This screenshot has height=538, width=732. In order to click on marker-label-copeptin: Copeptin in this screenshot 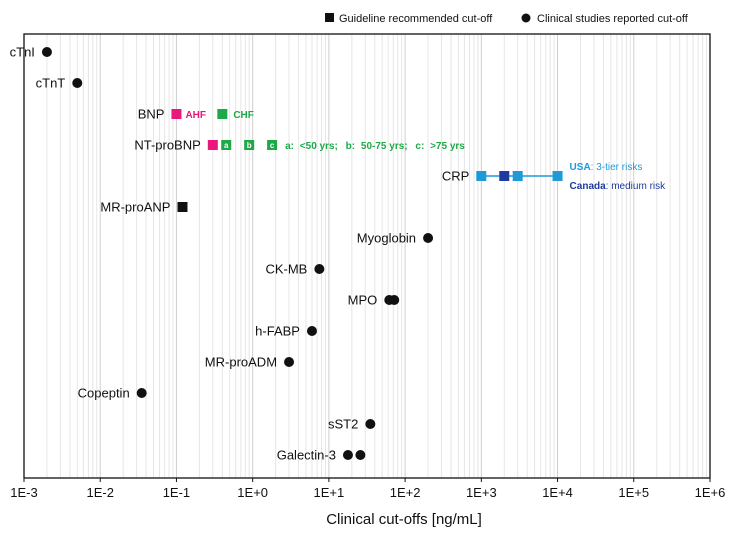, I will do `click(104, 393)`.